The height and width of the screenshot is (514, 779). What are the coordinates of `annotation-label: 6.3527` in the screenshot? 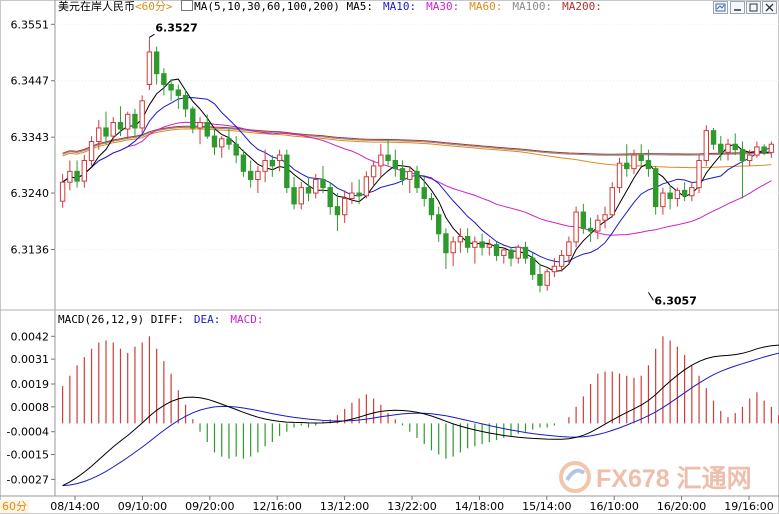 It's located at (176, 27).